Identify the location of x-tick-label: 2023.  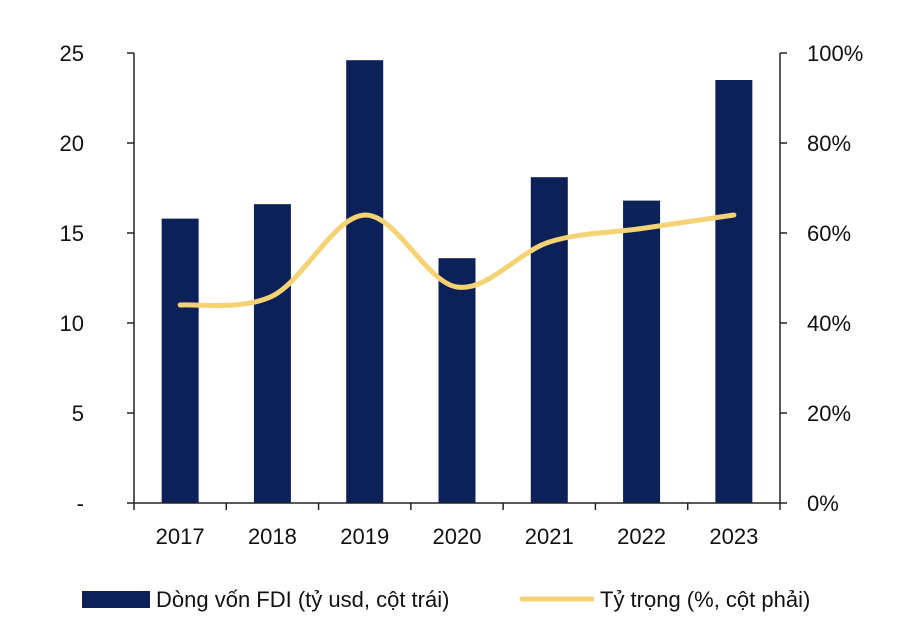
(733, 536).